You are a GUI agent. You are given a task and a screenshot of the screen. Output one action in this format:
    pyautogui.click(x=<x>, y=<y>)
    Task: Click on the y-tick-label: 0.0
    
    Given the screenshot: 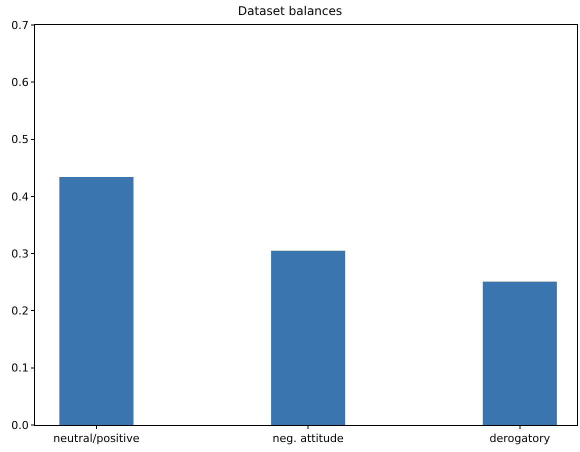 What is the action you would take?
    pyautogui.click(x=20, y=425)
    